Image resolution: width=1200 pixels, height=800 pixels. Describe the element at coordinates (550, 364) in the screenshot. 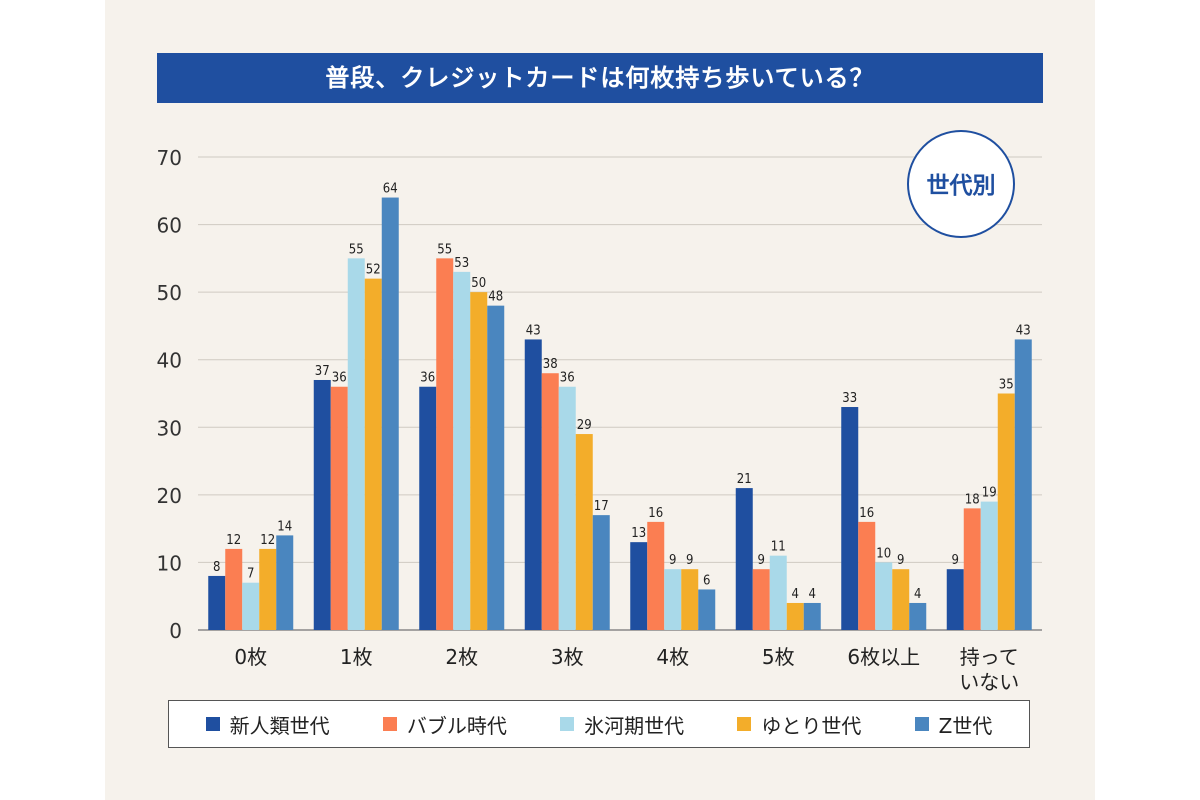

I see `data-label: 38` at that location.